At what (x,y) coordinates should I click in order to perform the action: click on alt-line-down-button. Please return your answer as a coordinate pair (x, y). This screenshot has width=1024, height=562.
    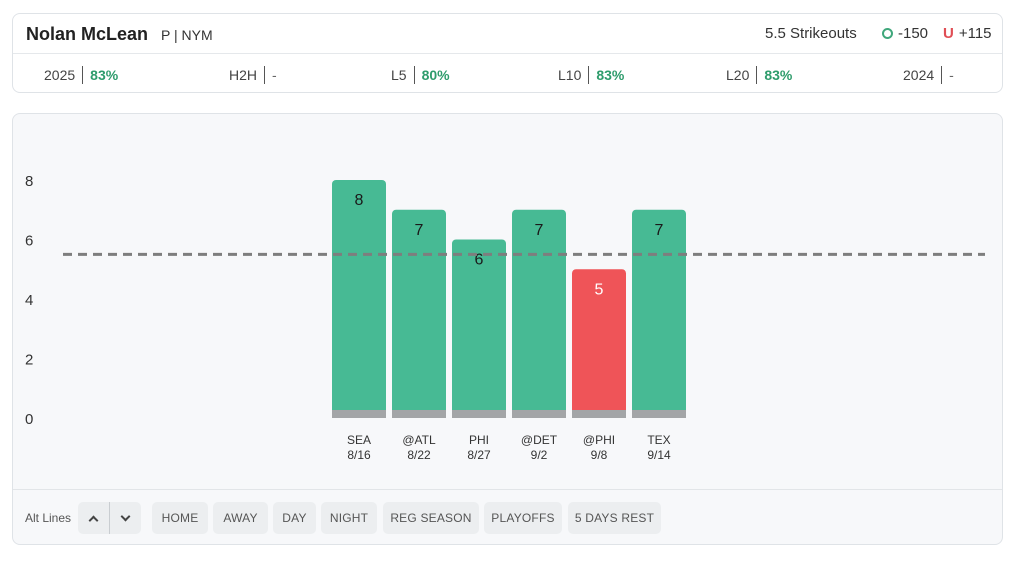
    Looking at the image, I should click on (125, 518).